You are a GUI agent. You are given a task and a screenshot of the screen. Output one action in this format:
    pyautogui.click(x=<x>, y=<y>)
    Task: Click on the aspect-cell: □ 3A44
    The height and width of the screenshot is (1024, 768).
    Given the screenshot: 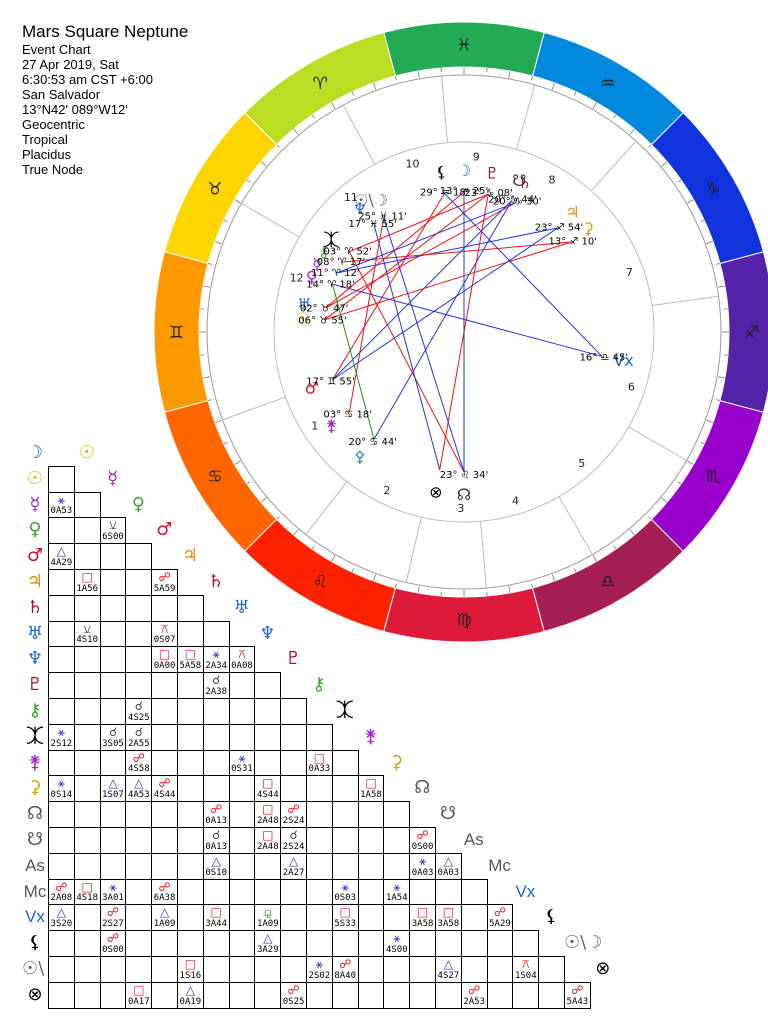 What is the action you would take?
    pyautogui.click(x=216, y=918)
    